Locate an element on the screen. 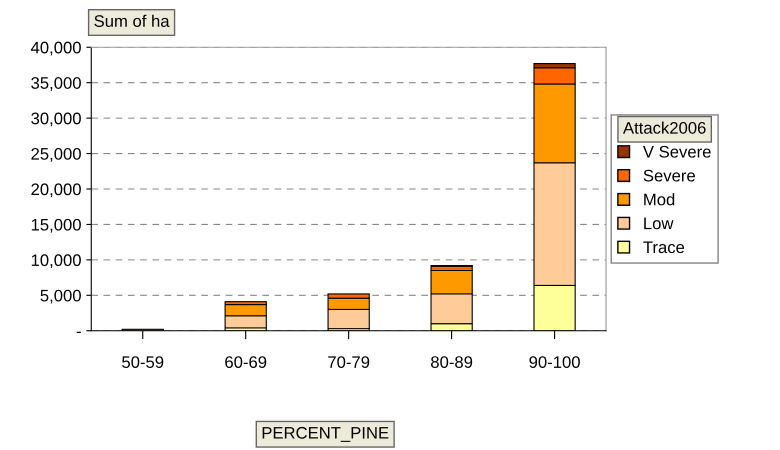 The image size is (780, 450). y-tick-label: 10,000 is located at coordinates (56, 261).